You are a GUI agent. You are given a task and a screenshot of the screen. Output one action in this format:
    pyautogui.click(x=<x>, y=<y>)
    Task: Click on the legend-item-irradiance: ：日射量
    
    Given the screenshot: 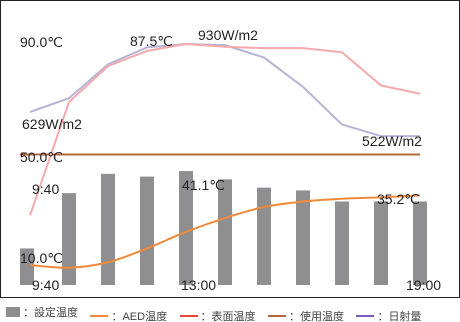 What is the action you would take?
    pyautogui.click(x=388, y=314)
    